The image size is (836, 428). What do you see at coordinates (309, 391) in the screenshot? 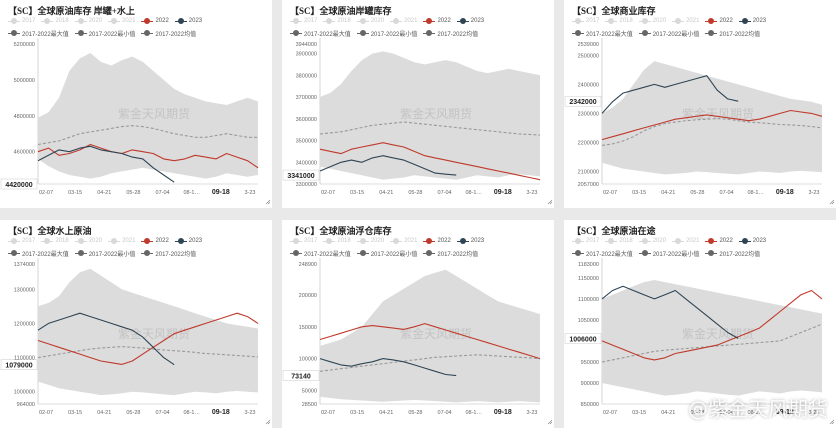
I see `y-tick-label: 50000` at bounding box center [309, 391].